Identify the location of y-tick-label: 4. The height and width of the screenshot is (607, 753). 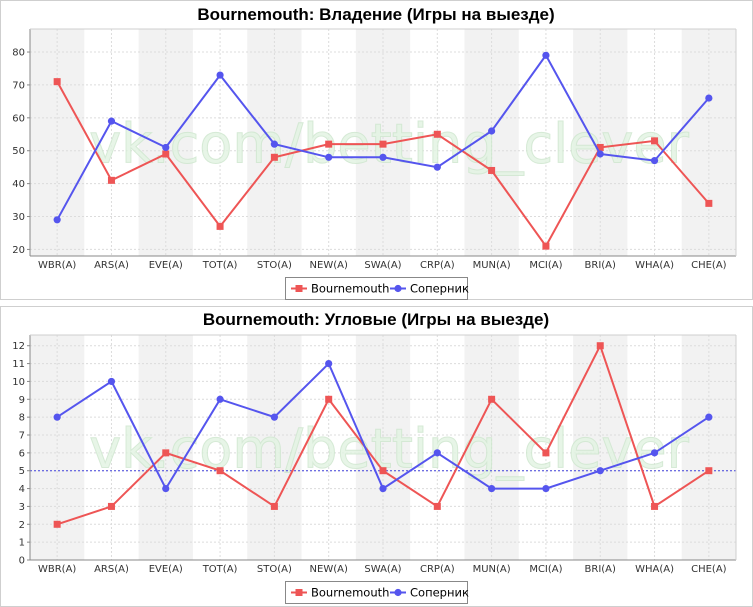
(22, 489).